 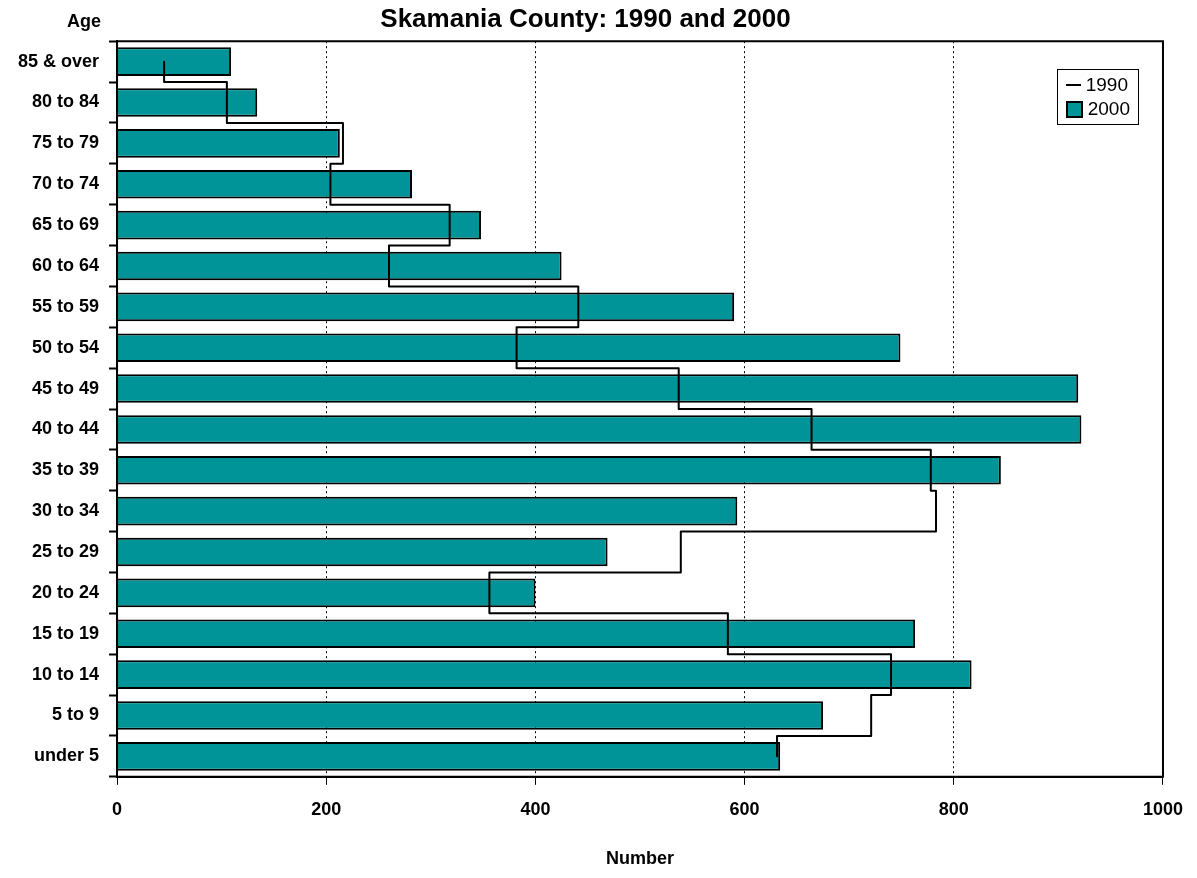 What do you see at coordinates (67, 755) in the screenshot?
I see `y-tick-label: under 5` at bounding box center [67, 755].